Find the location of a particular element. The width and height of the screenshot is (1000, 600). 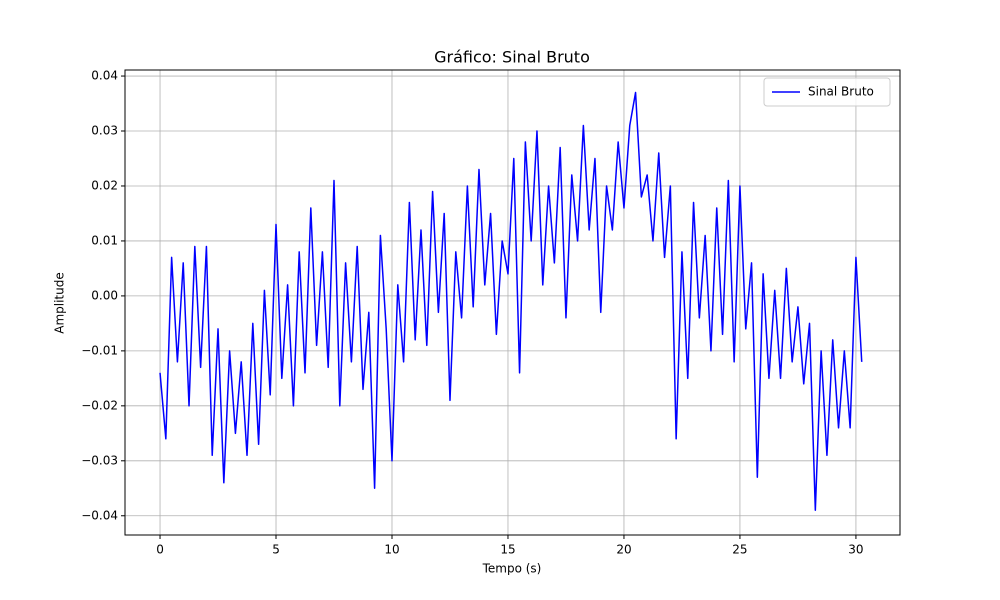

y-tick-label: 0.02 is located at coordinates (104, 185).